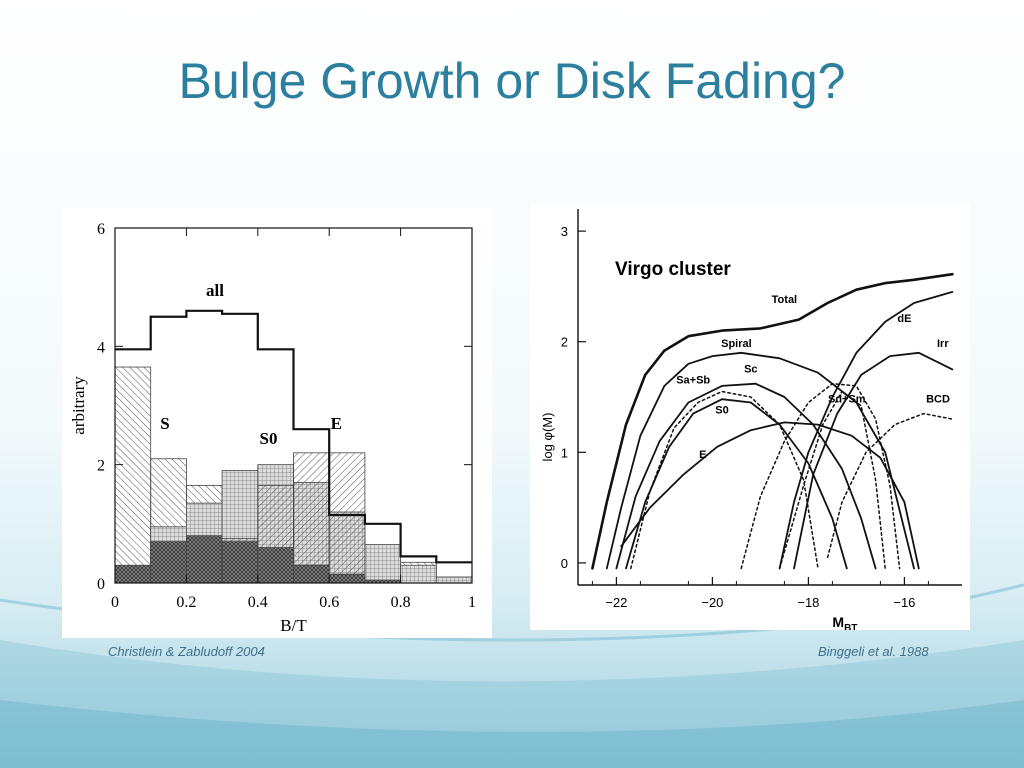 The image size is (1024, 768). I want to click on curve-total, so click(772, 421).